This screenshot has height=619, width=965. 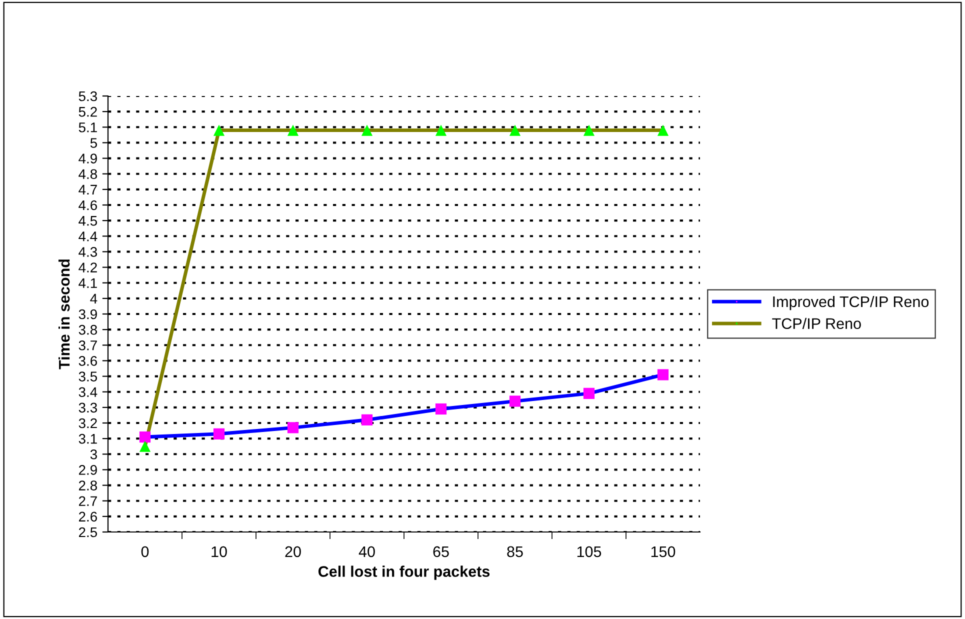 What do you see at coordinates (87, 267) in the screenshot?
I see `y-tick-label: 4.2` at bounding box center [87, 267].